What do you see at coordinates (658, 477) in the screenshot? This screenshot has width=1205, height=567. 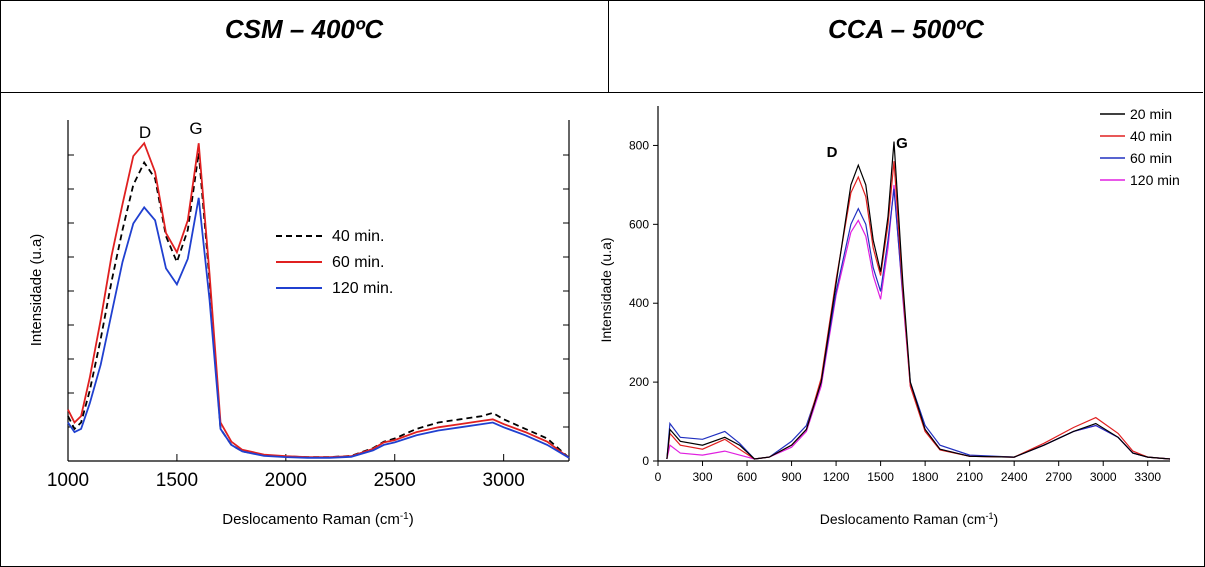 I see `x-tick-label-right-0: 0` at bounding box center [658, 477].